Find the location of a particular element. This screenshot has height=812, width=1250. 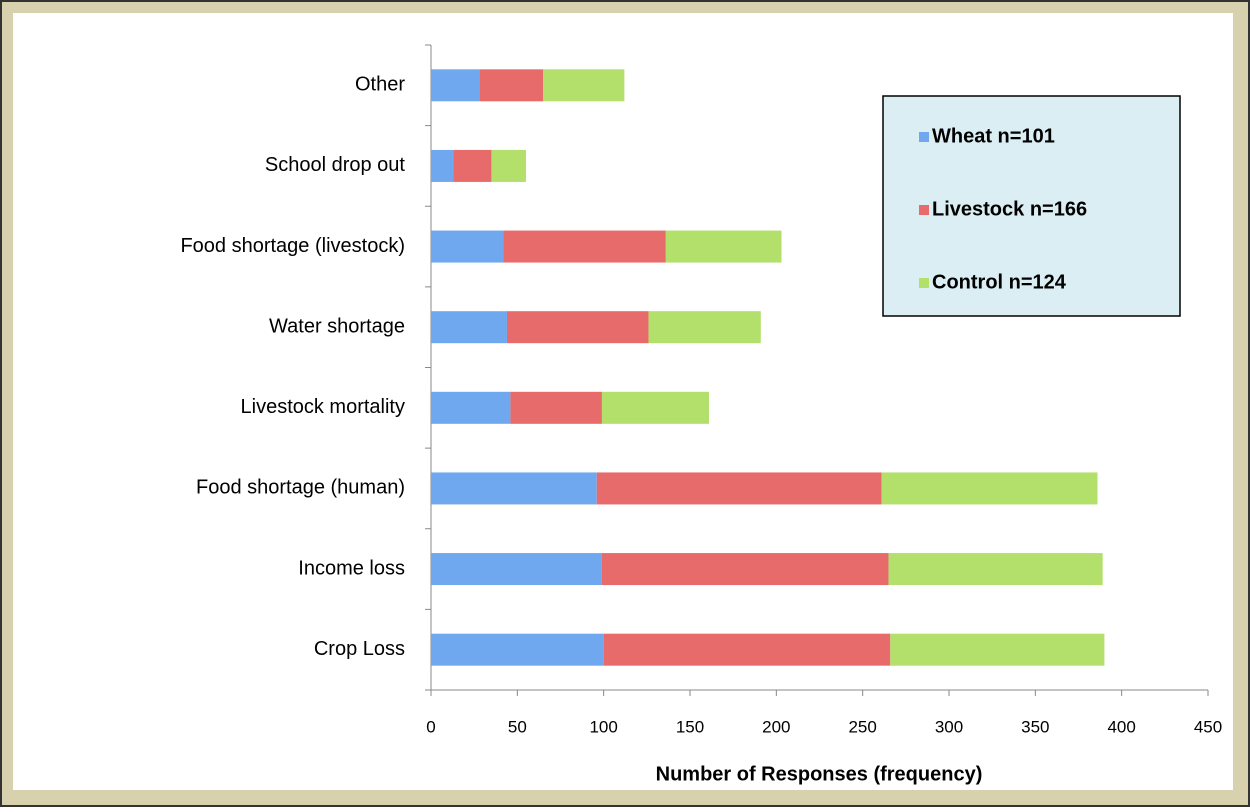

y-tick-label: School drop out is located at coordinates (335, 165).